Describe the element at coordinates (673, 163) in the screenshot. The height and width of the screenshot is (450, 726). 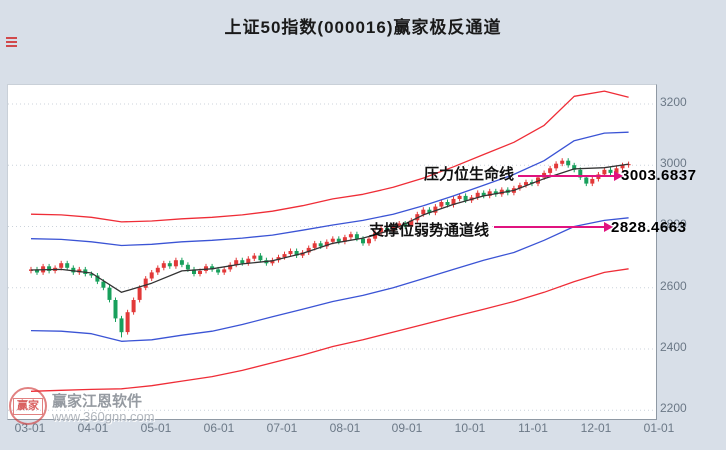
I see `y-tick-label: 3000` at that location.